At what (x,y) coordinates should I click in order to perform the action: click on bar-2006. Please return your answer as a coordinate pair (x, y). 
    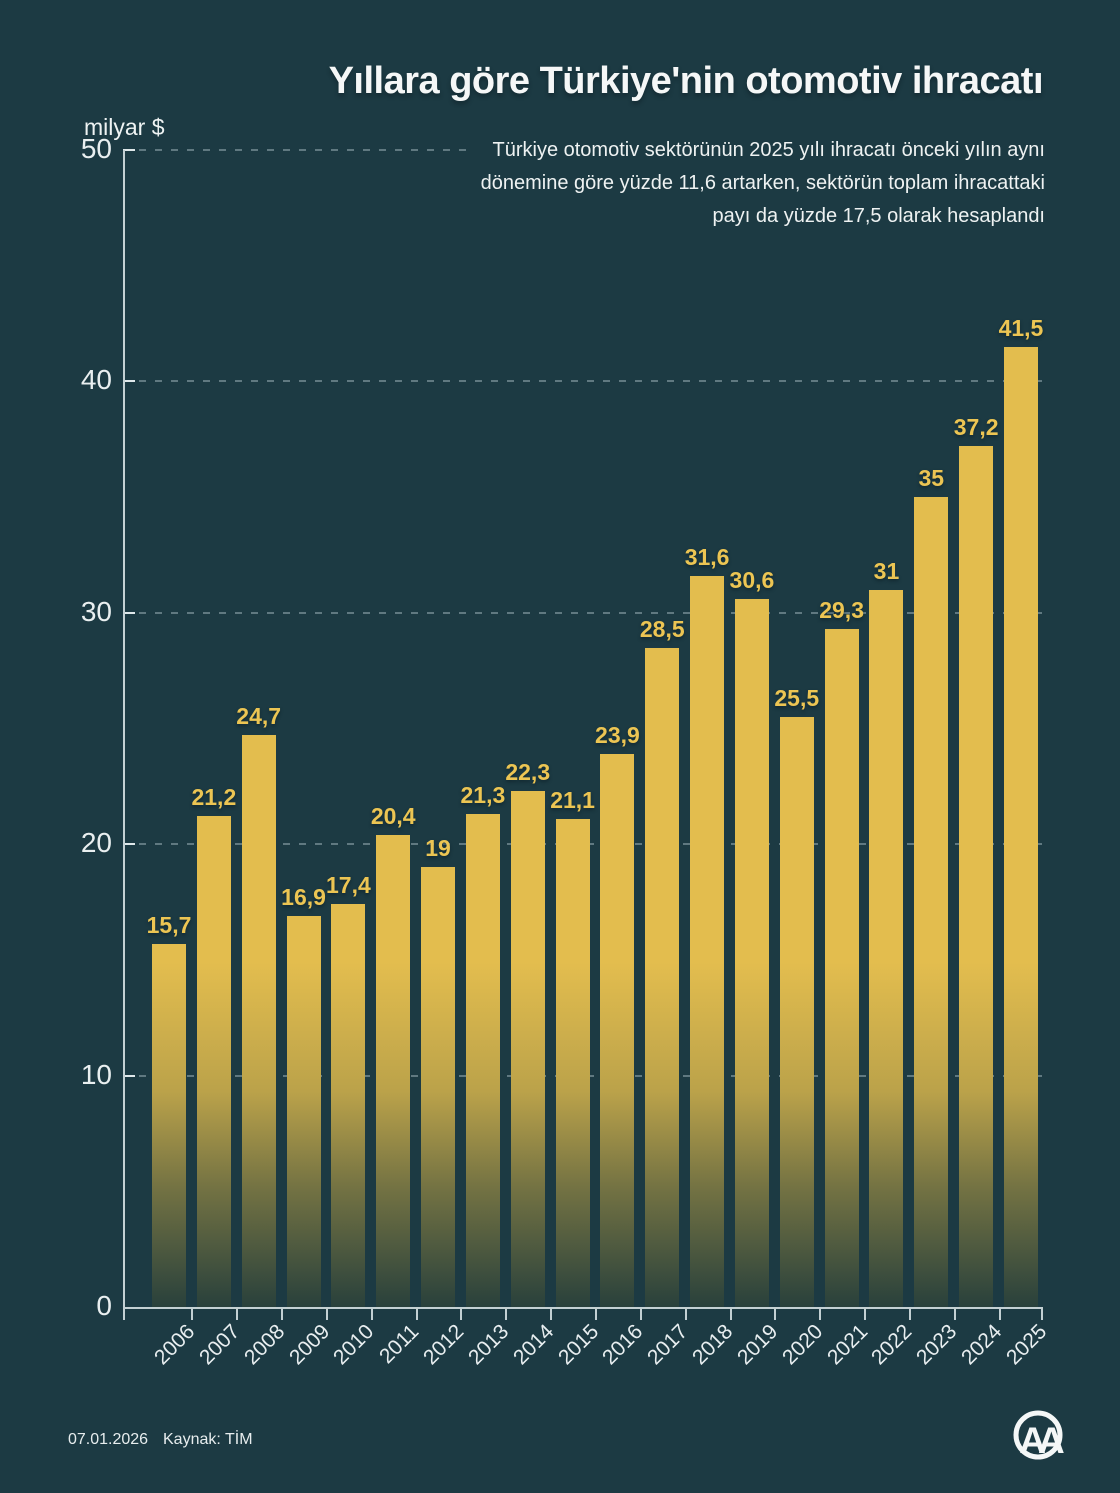
    Looking at the image, I should click on (169, 1125).